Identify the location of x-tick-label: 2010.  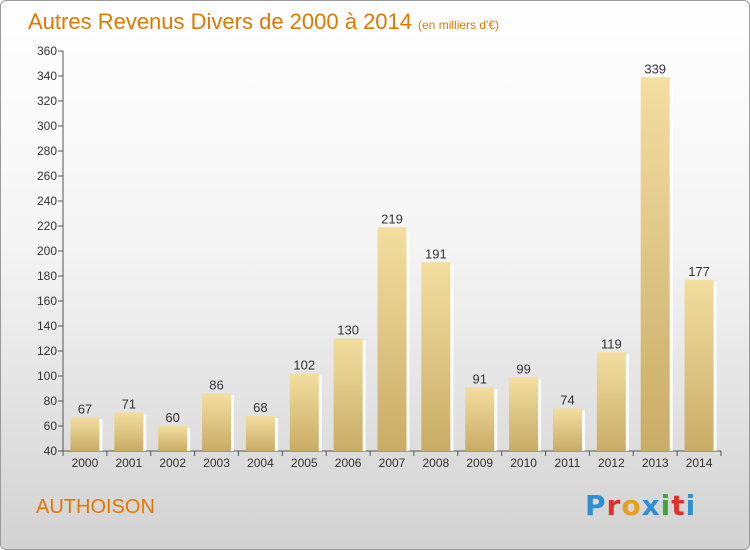
(523, 463).